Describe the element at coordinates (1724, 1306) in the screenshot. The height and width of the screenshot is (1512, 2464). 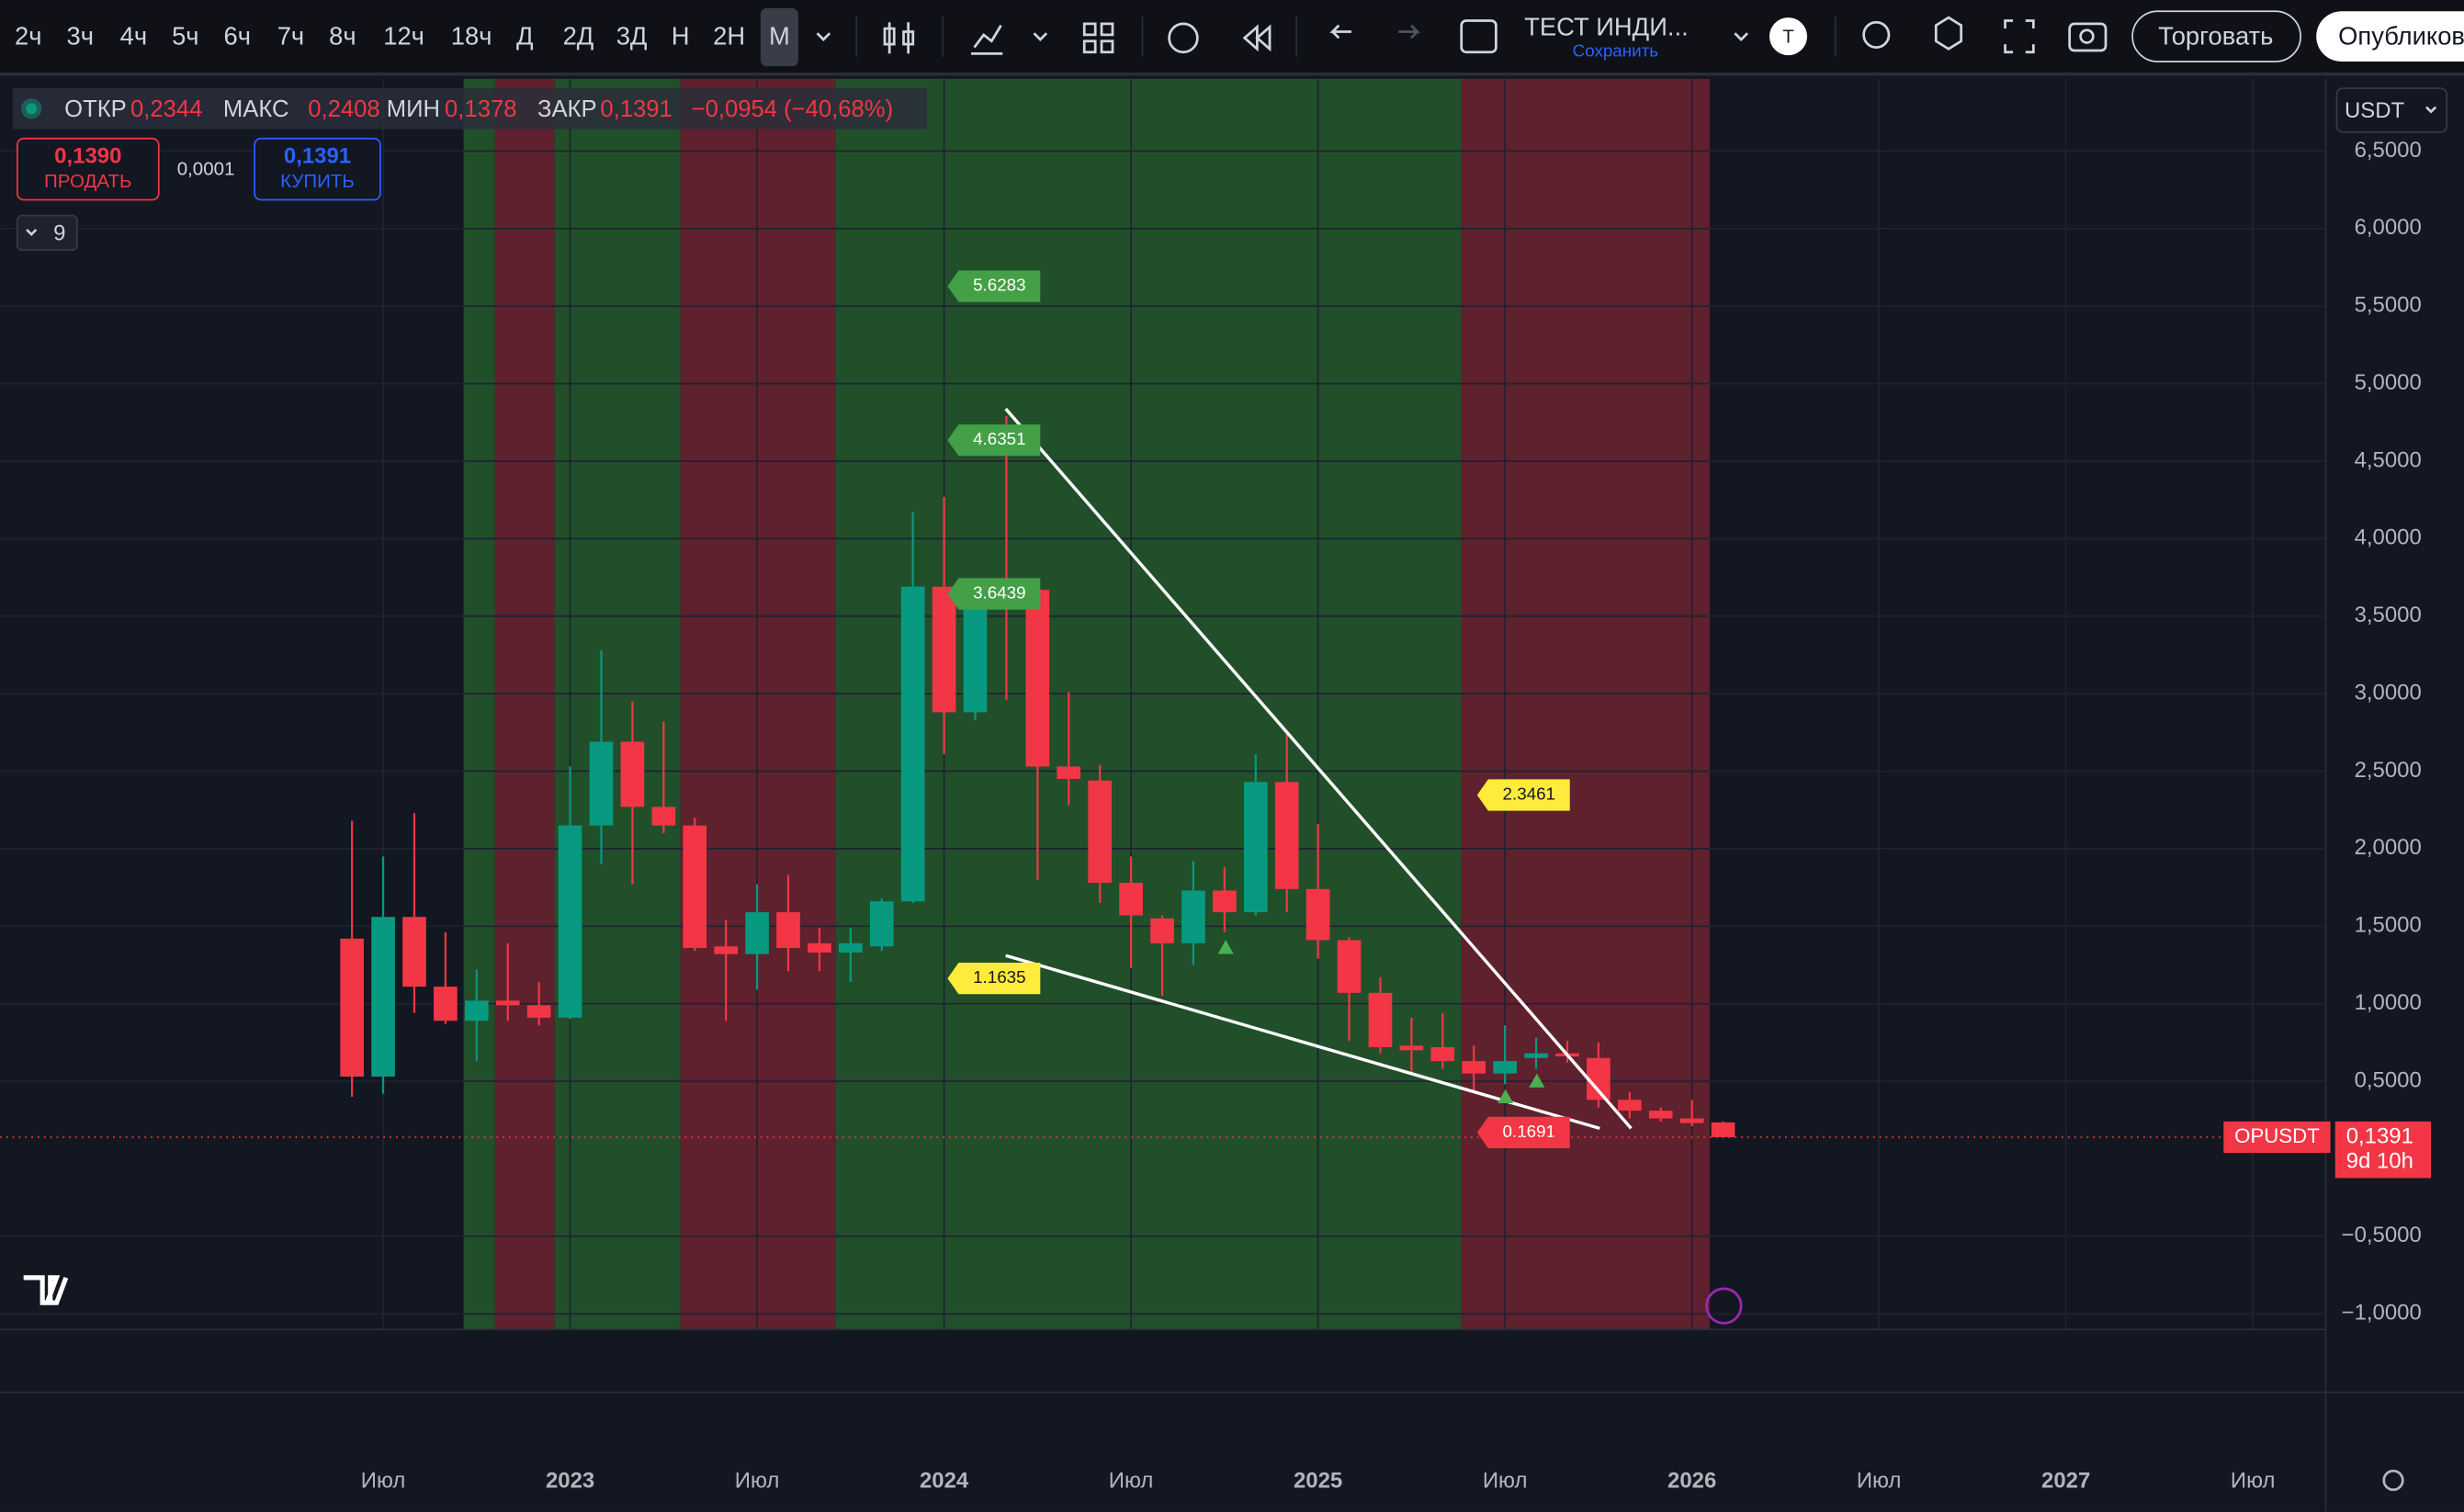
I see `lightning-icon` at that location.